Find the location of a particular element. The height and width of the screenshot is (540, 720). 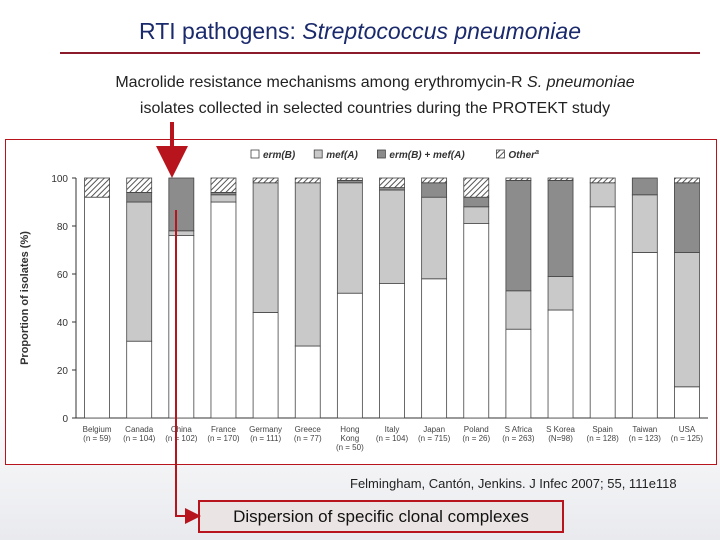

x-tick-n-label: (n = 715) is located at coordinates (434, 438).